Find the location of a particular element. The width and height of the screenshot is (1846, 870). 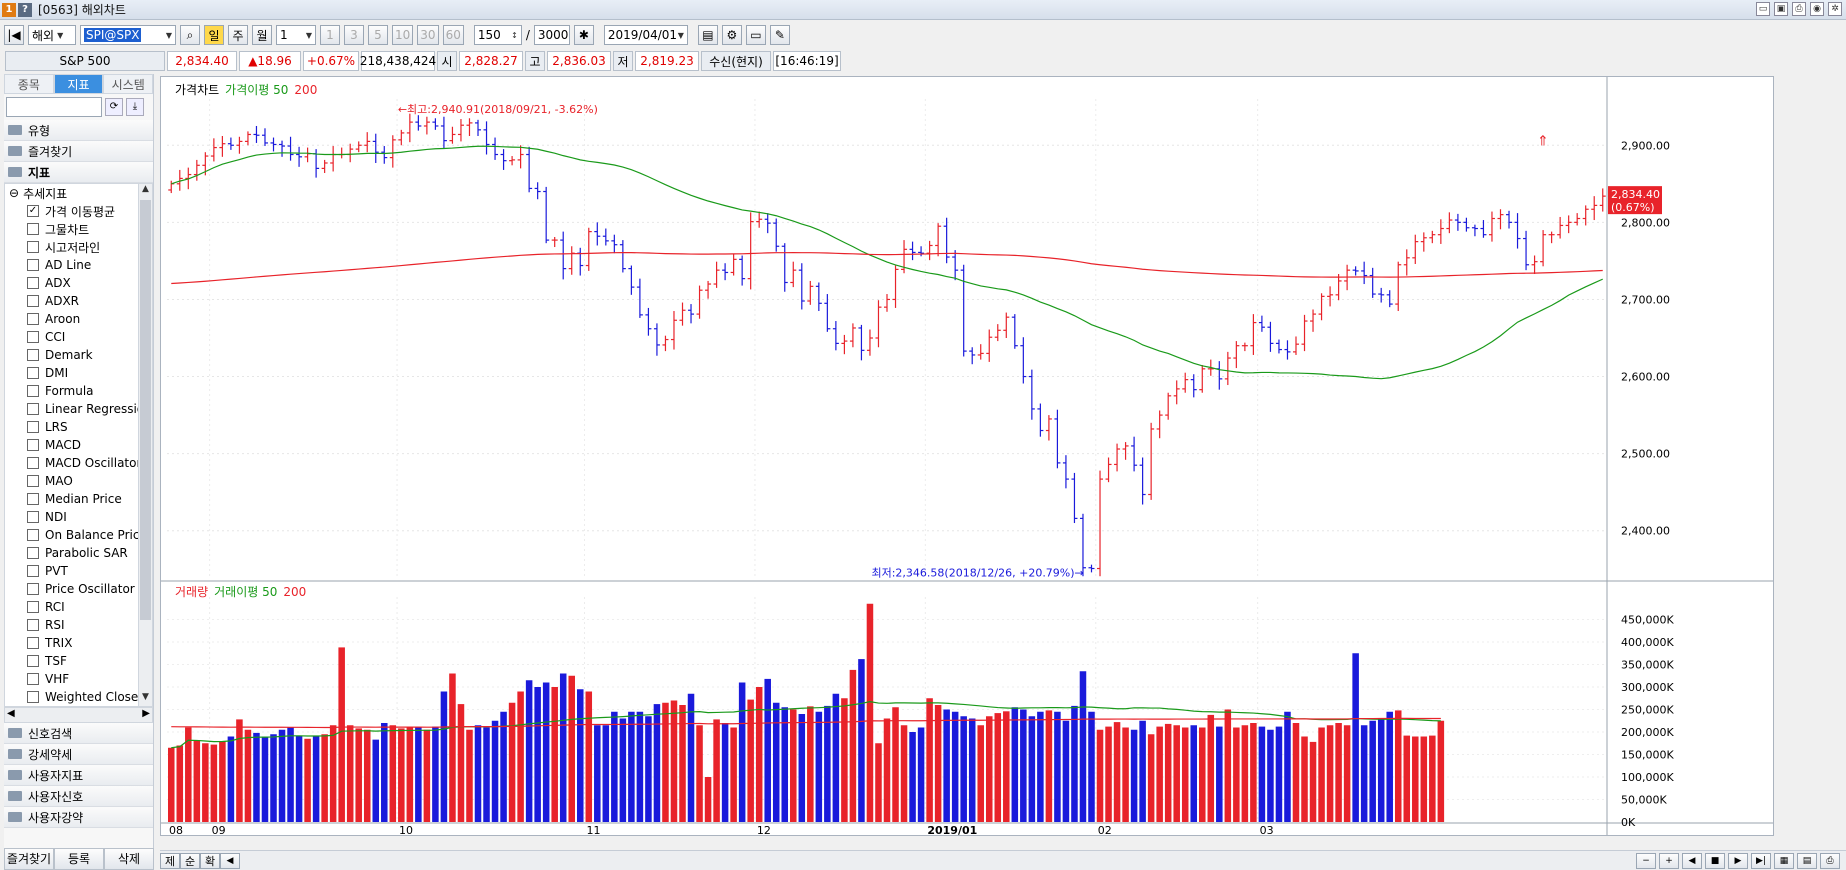

scroll-left-icon: ◀ is located at coordinates (11, 713).